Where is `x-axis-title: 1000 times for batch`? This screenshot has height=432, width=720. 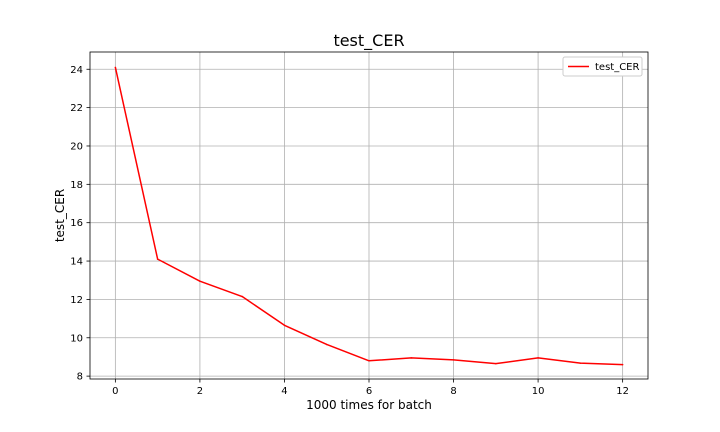 x-axis-title: 1000 times for batch is located at coordinates (369, 405).